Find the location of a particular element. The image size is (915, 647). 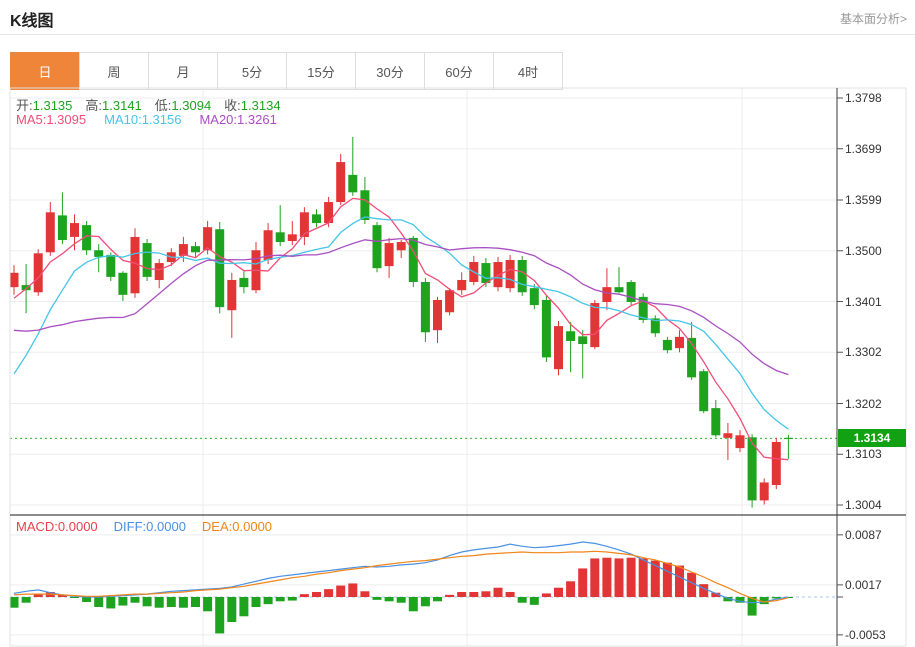

tab-日: 日 is located at coordinates (45, 71).